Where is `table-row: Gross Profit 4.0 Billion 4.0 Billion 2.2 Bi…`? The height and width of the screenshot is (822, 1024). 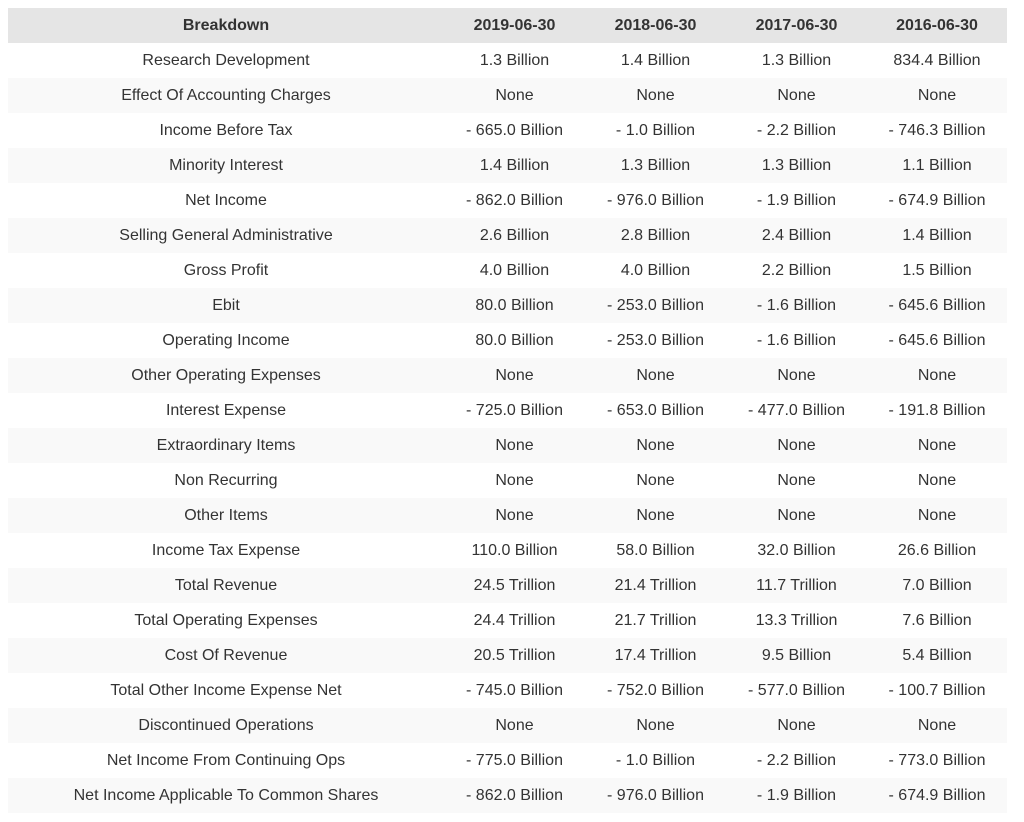
table-row: Gross Profit 4.0 Billion 4.0 Billion 2.2 Bi… is located at coordinates (507, 270).